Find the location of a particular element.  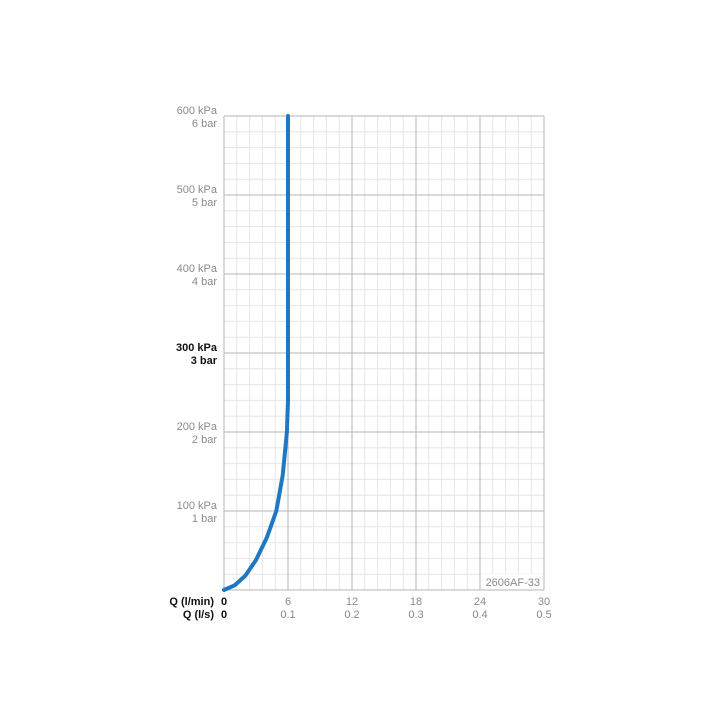

series-layer is located at coordinates (256, 353).